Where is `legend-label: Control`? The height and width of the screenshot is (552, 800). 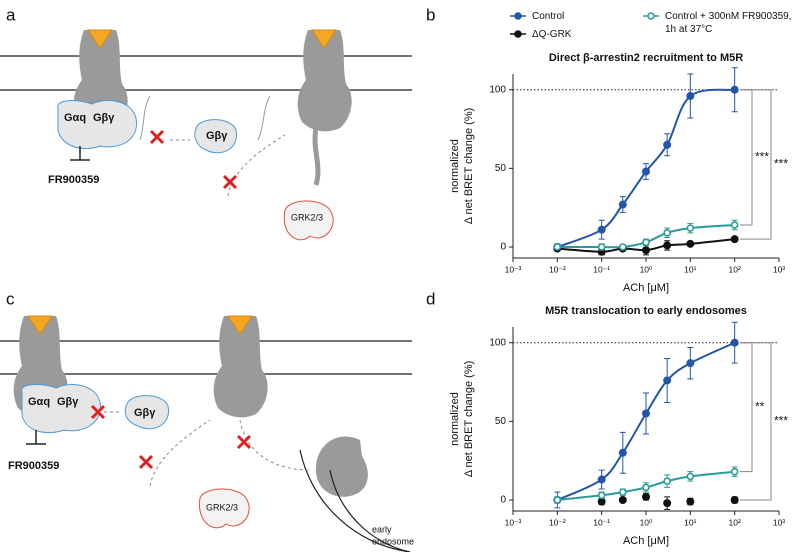
legend-label: Control is located at coordinates (548, 16).